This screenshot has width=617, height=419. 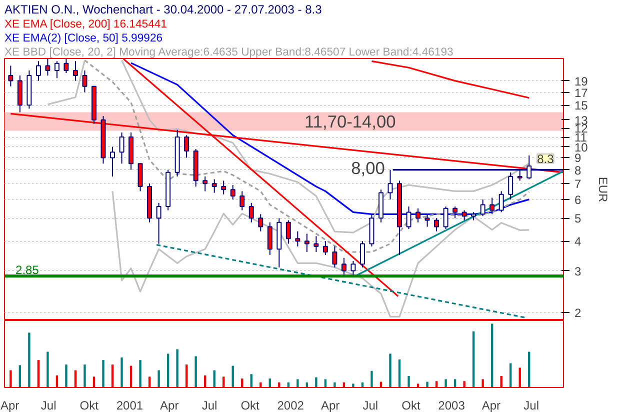 I want to click on text: XE EMA(2) [Close, 50] 5.99926, so click(x=83, y=38).